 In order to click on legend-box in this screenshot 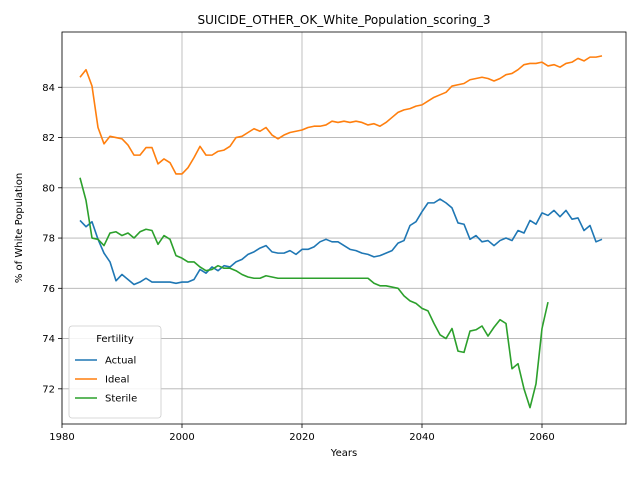, I will do `click(115, 372)`.